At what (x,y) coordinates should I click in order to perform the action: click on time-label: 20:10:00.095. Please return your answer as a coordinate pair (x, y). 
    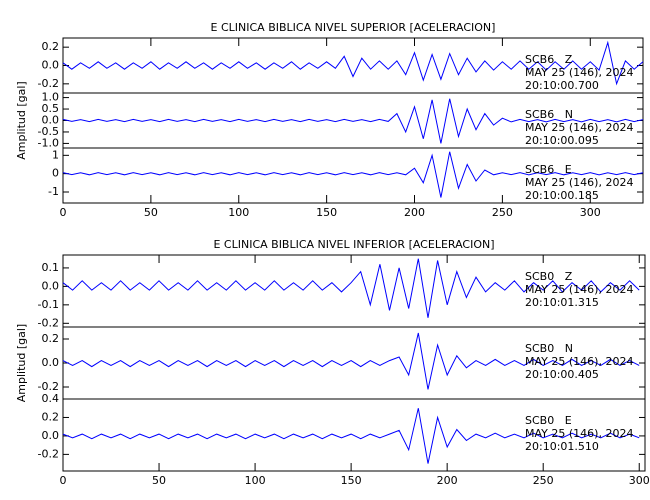
    Looking at the image, I should click on (562, 140).